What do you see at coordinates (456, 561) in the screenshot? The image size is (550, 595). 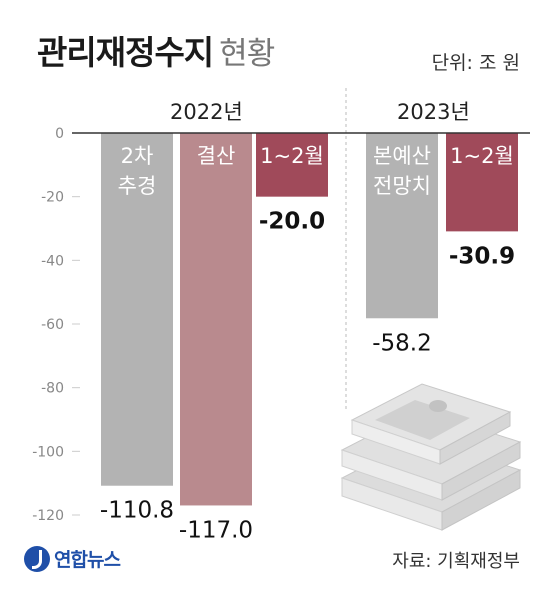 I see `source-label: 자료: 기획재정부` at bounding box center [456, 561].